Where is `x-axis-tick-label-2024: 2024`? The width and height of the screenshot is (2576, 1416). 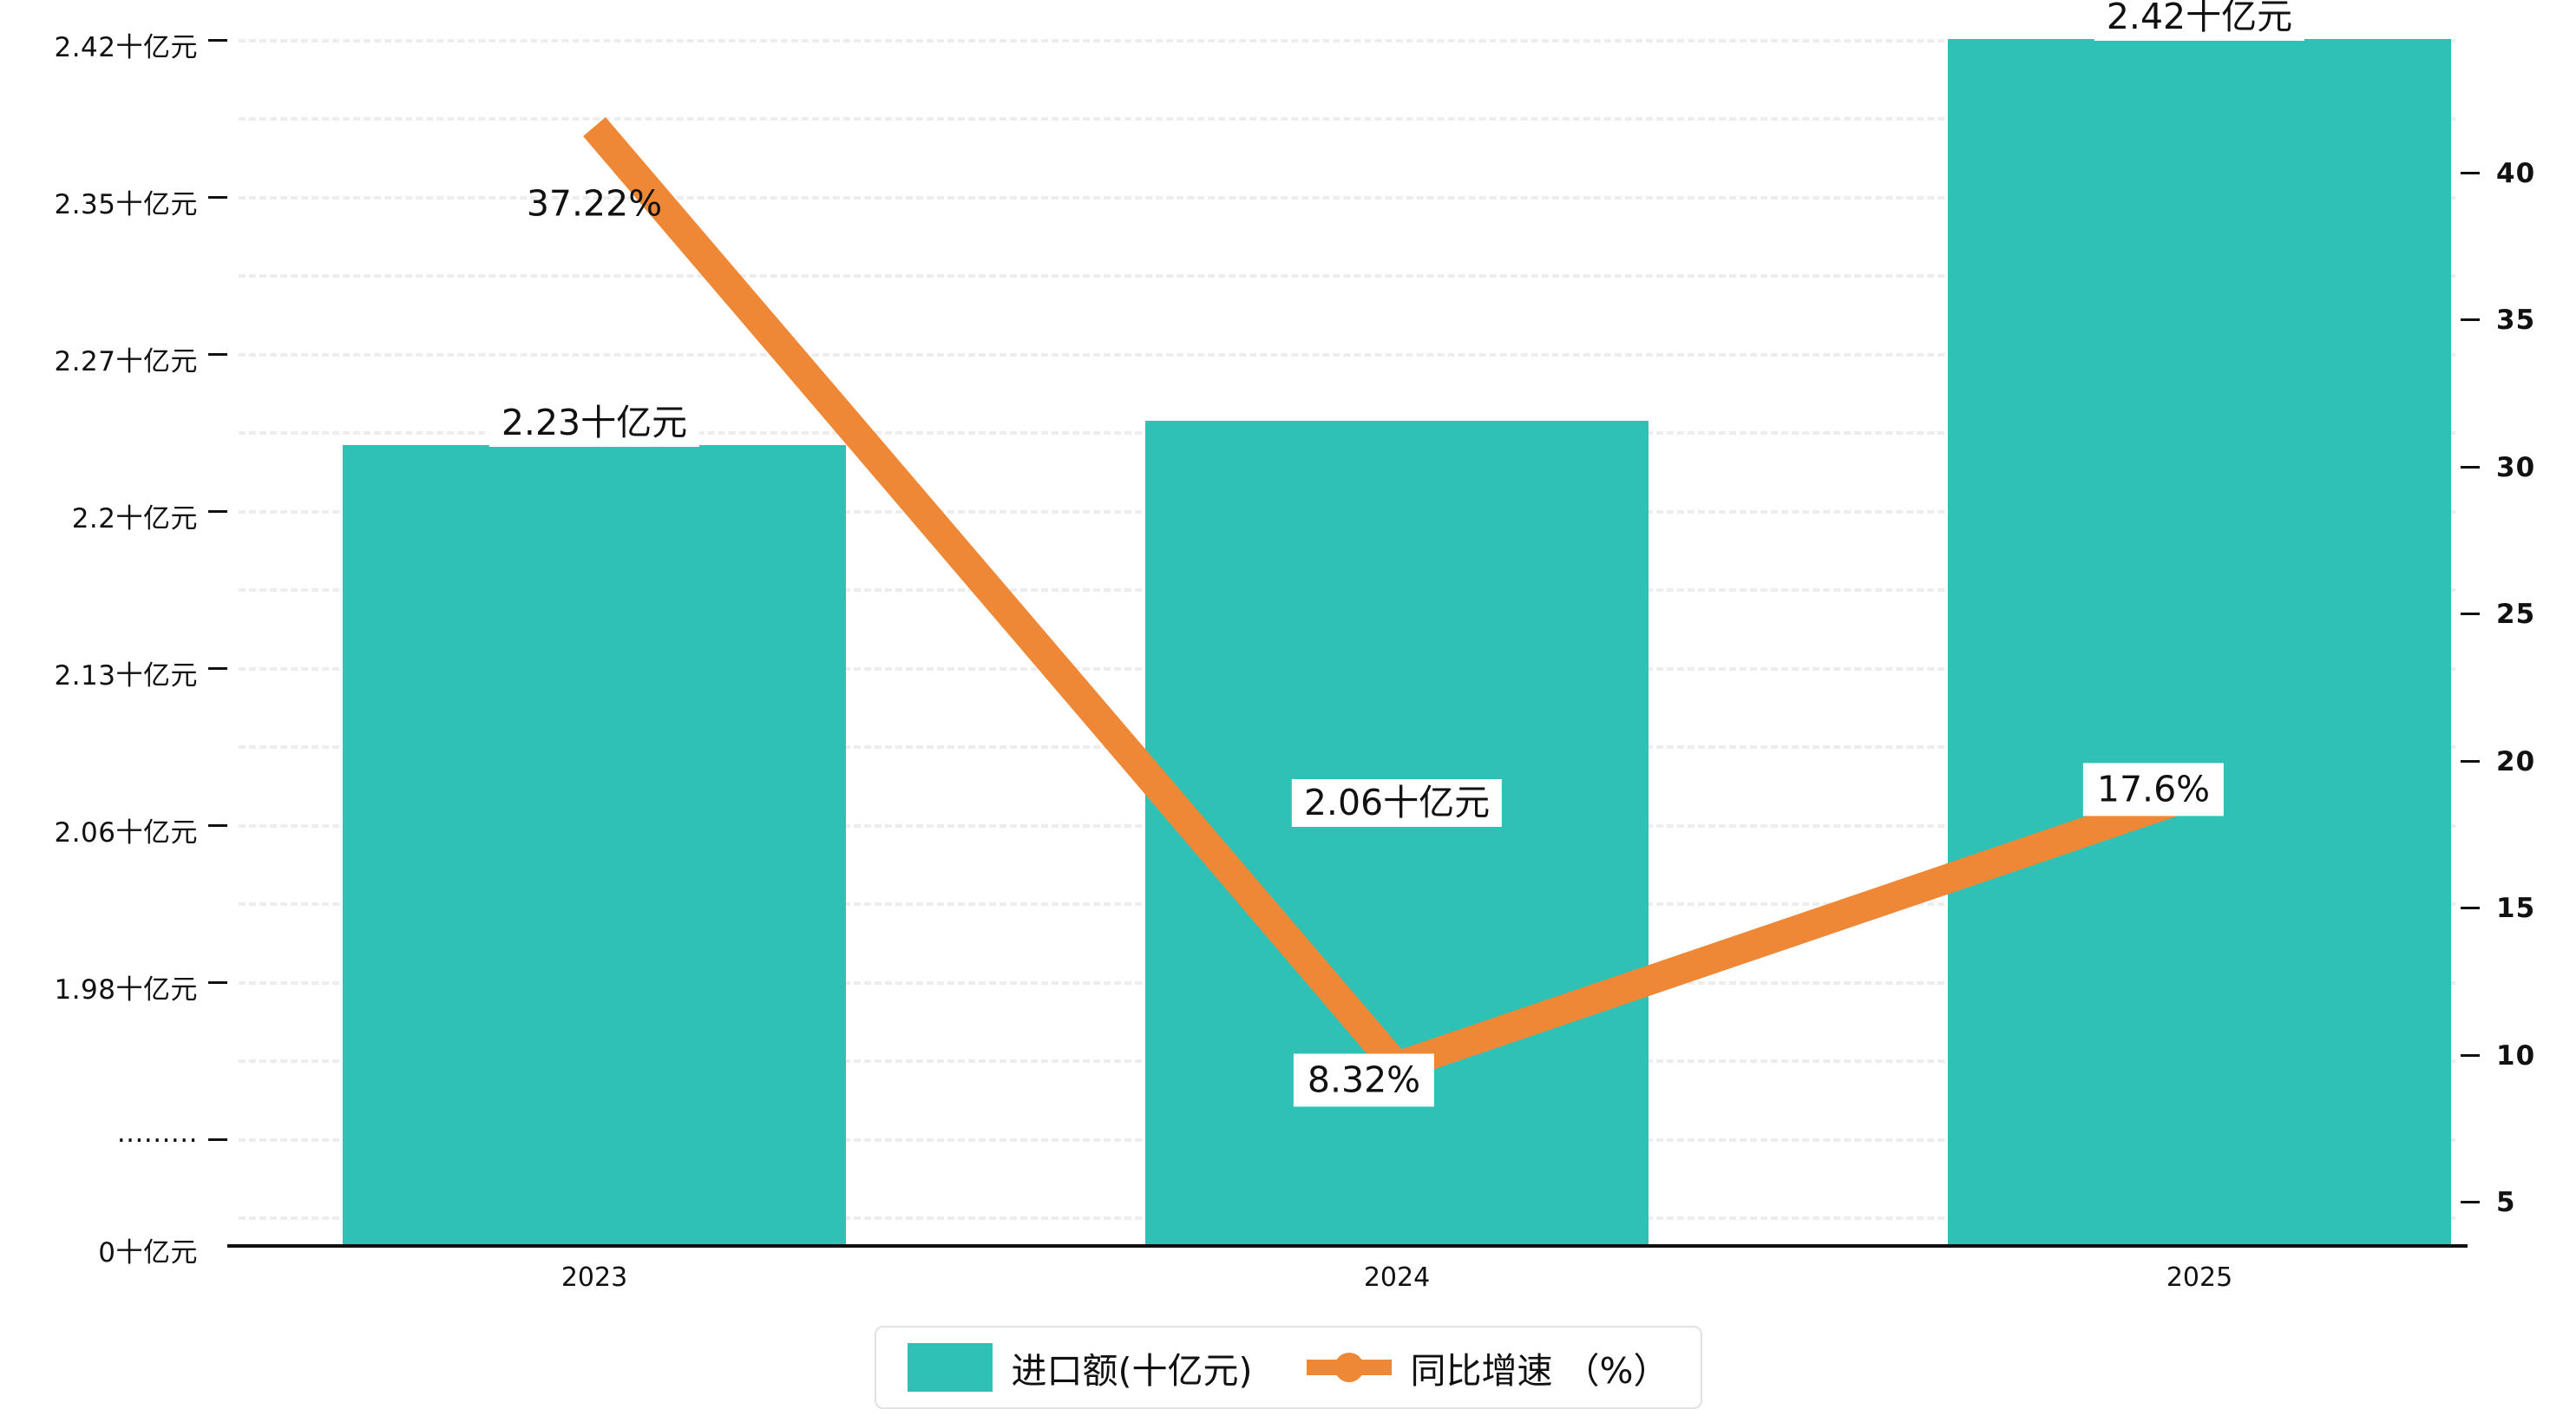
x-axis-tick-label-2024: 2024 is located at coordinates (1397, 1278).